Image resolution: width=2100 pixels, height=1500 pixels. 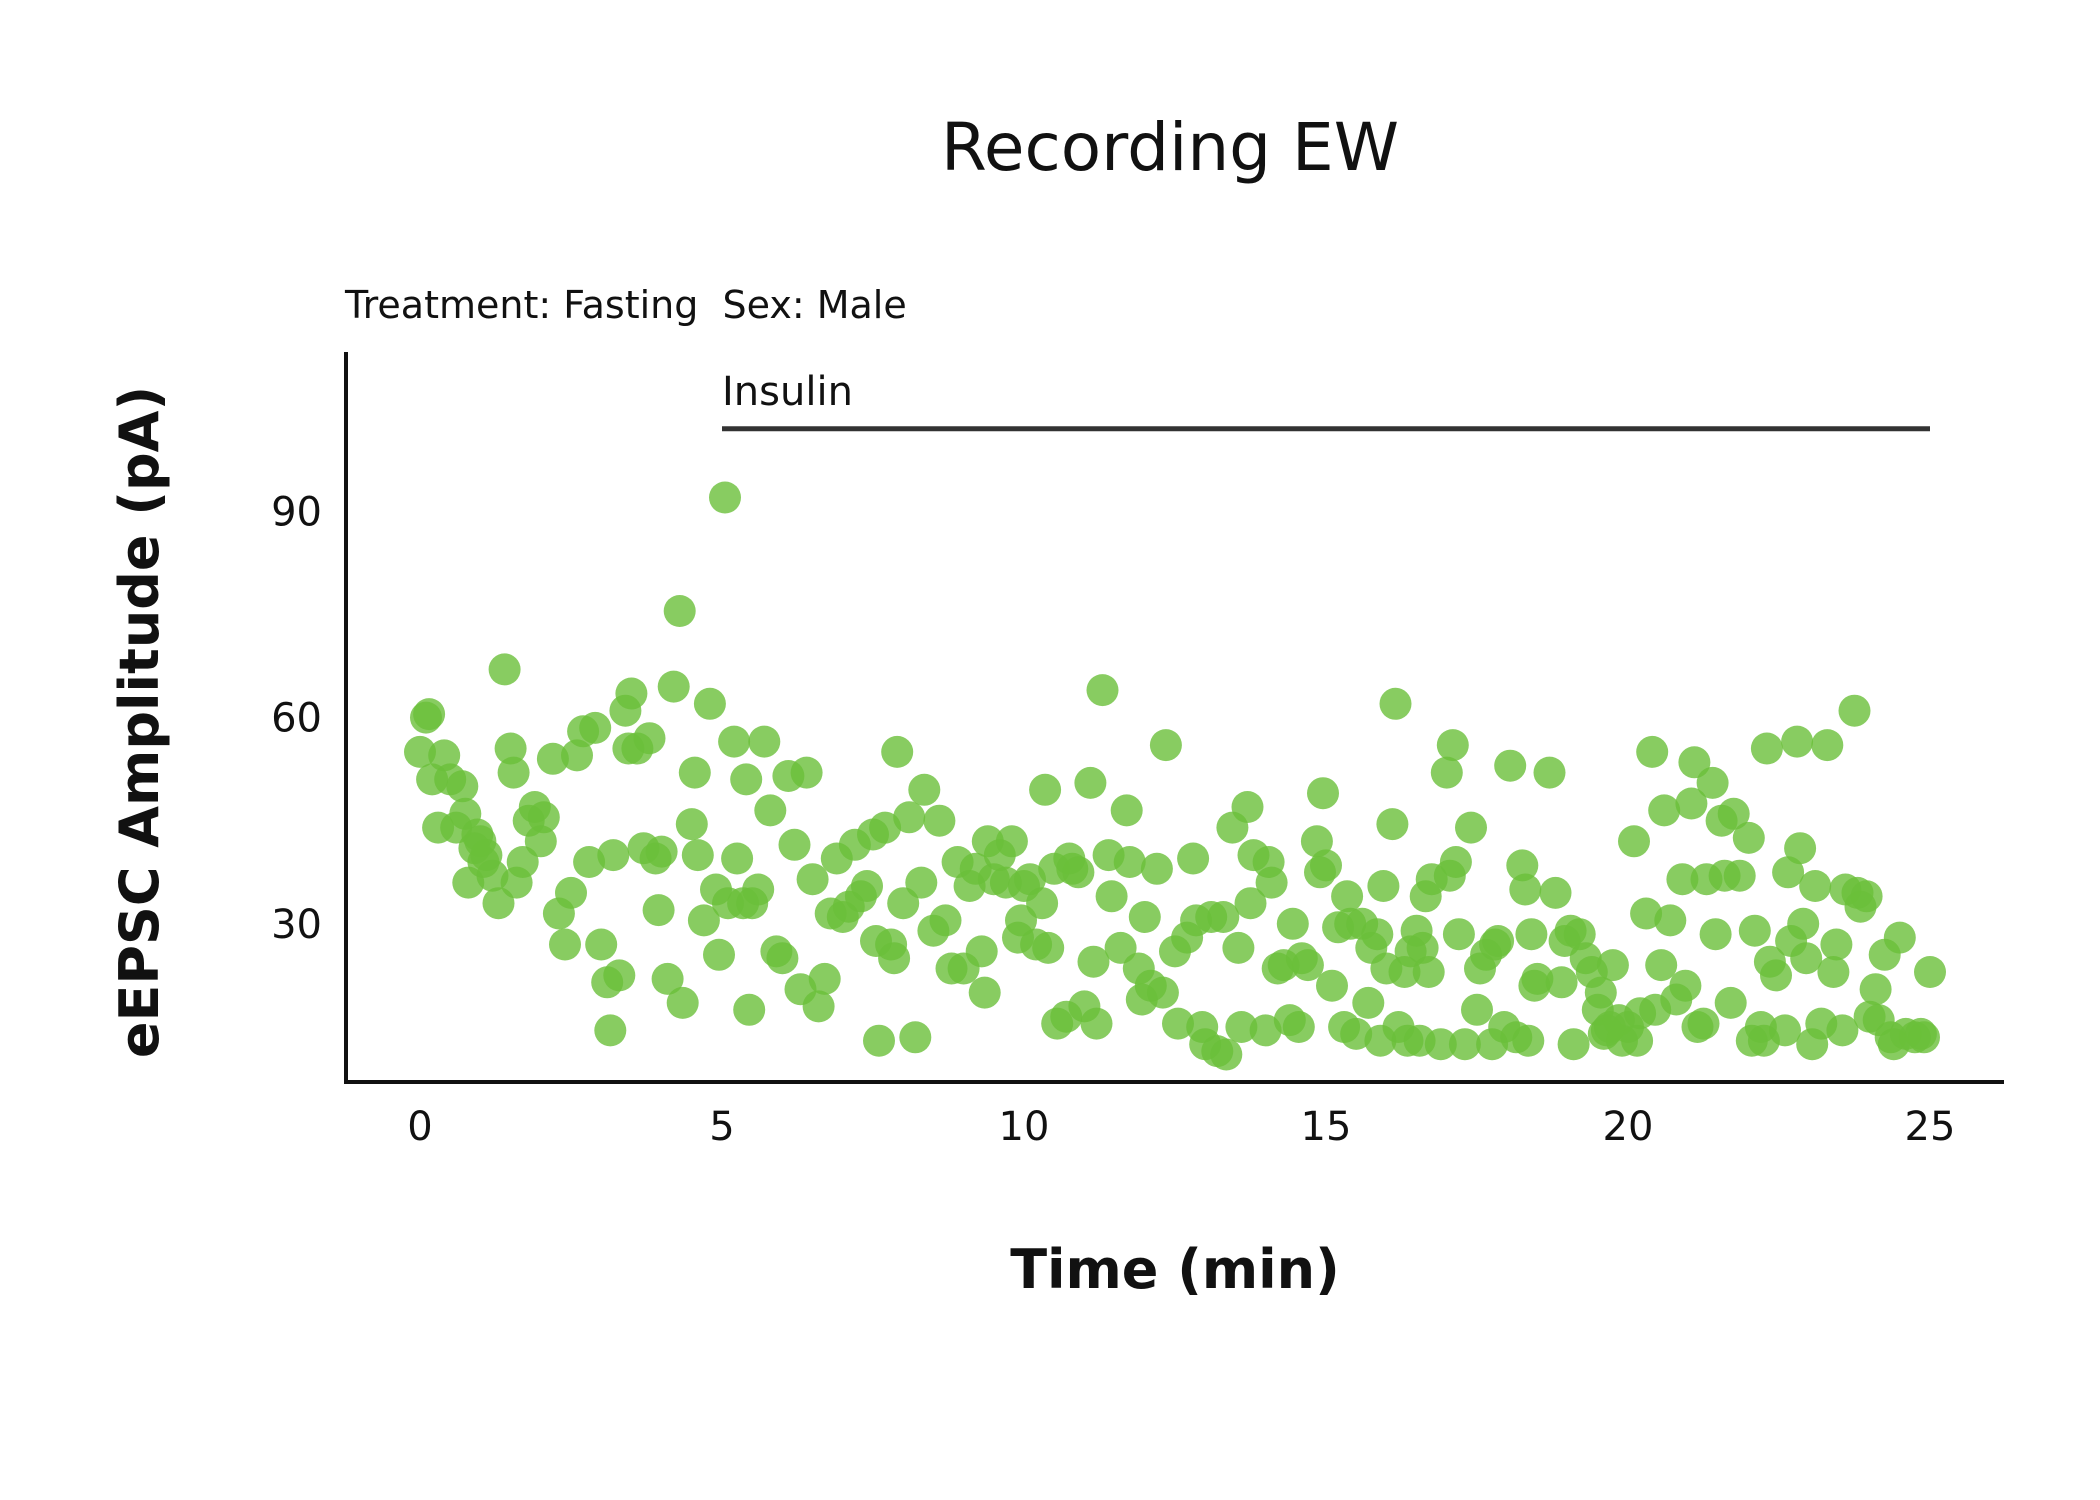 I want to click on x-tick-label: 25, so click(x=1930, y=1127).